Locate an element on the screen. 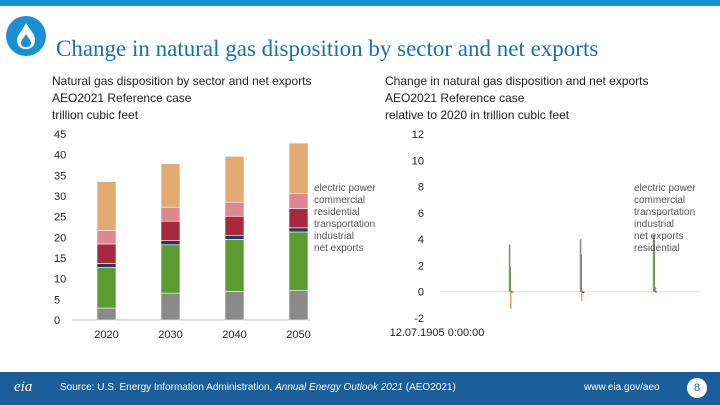  bar-segment-electric-power-2050 is located at coordinates (298, 168).